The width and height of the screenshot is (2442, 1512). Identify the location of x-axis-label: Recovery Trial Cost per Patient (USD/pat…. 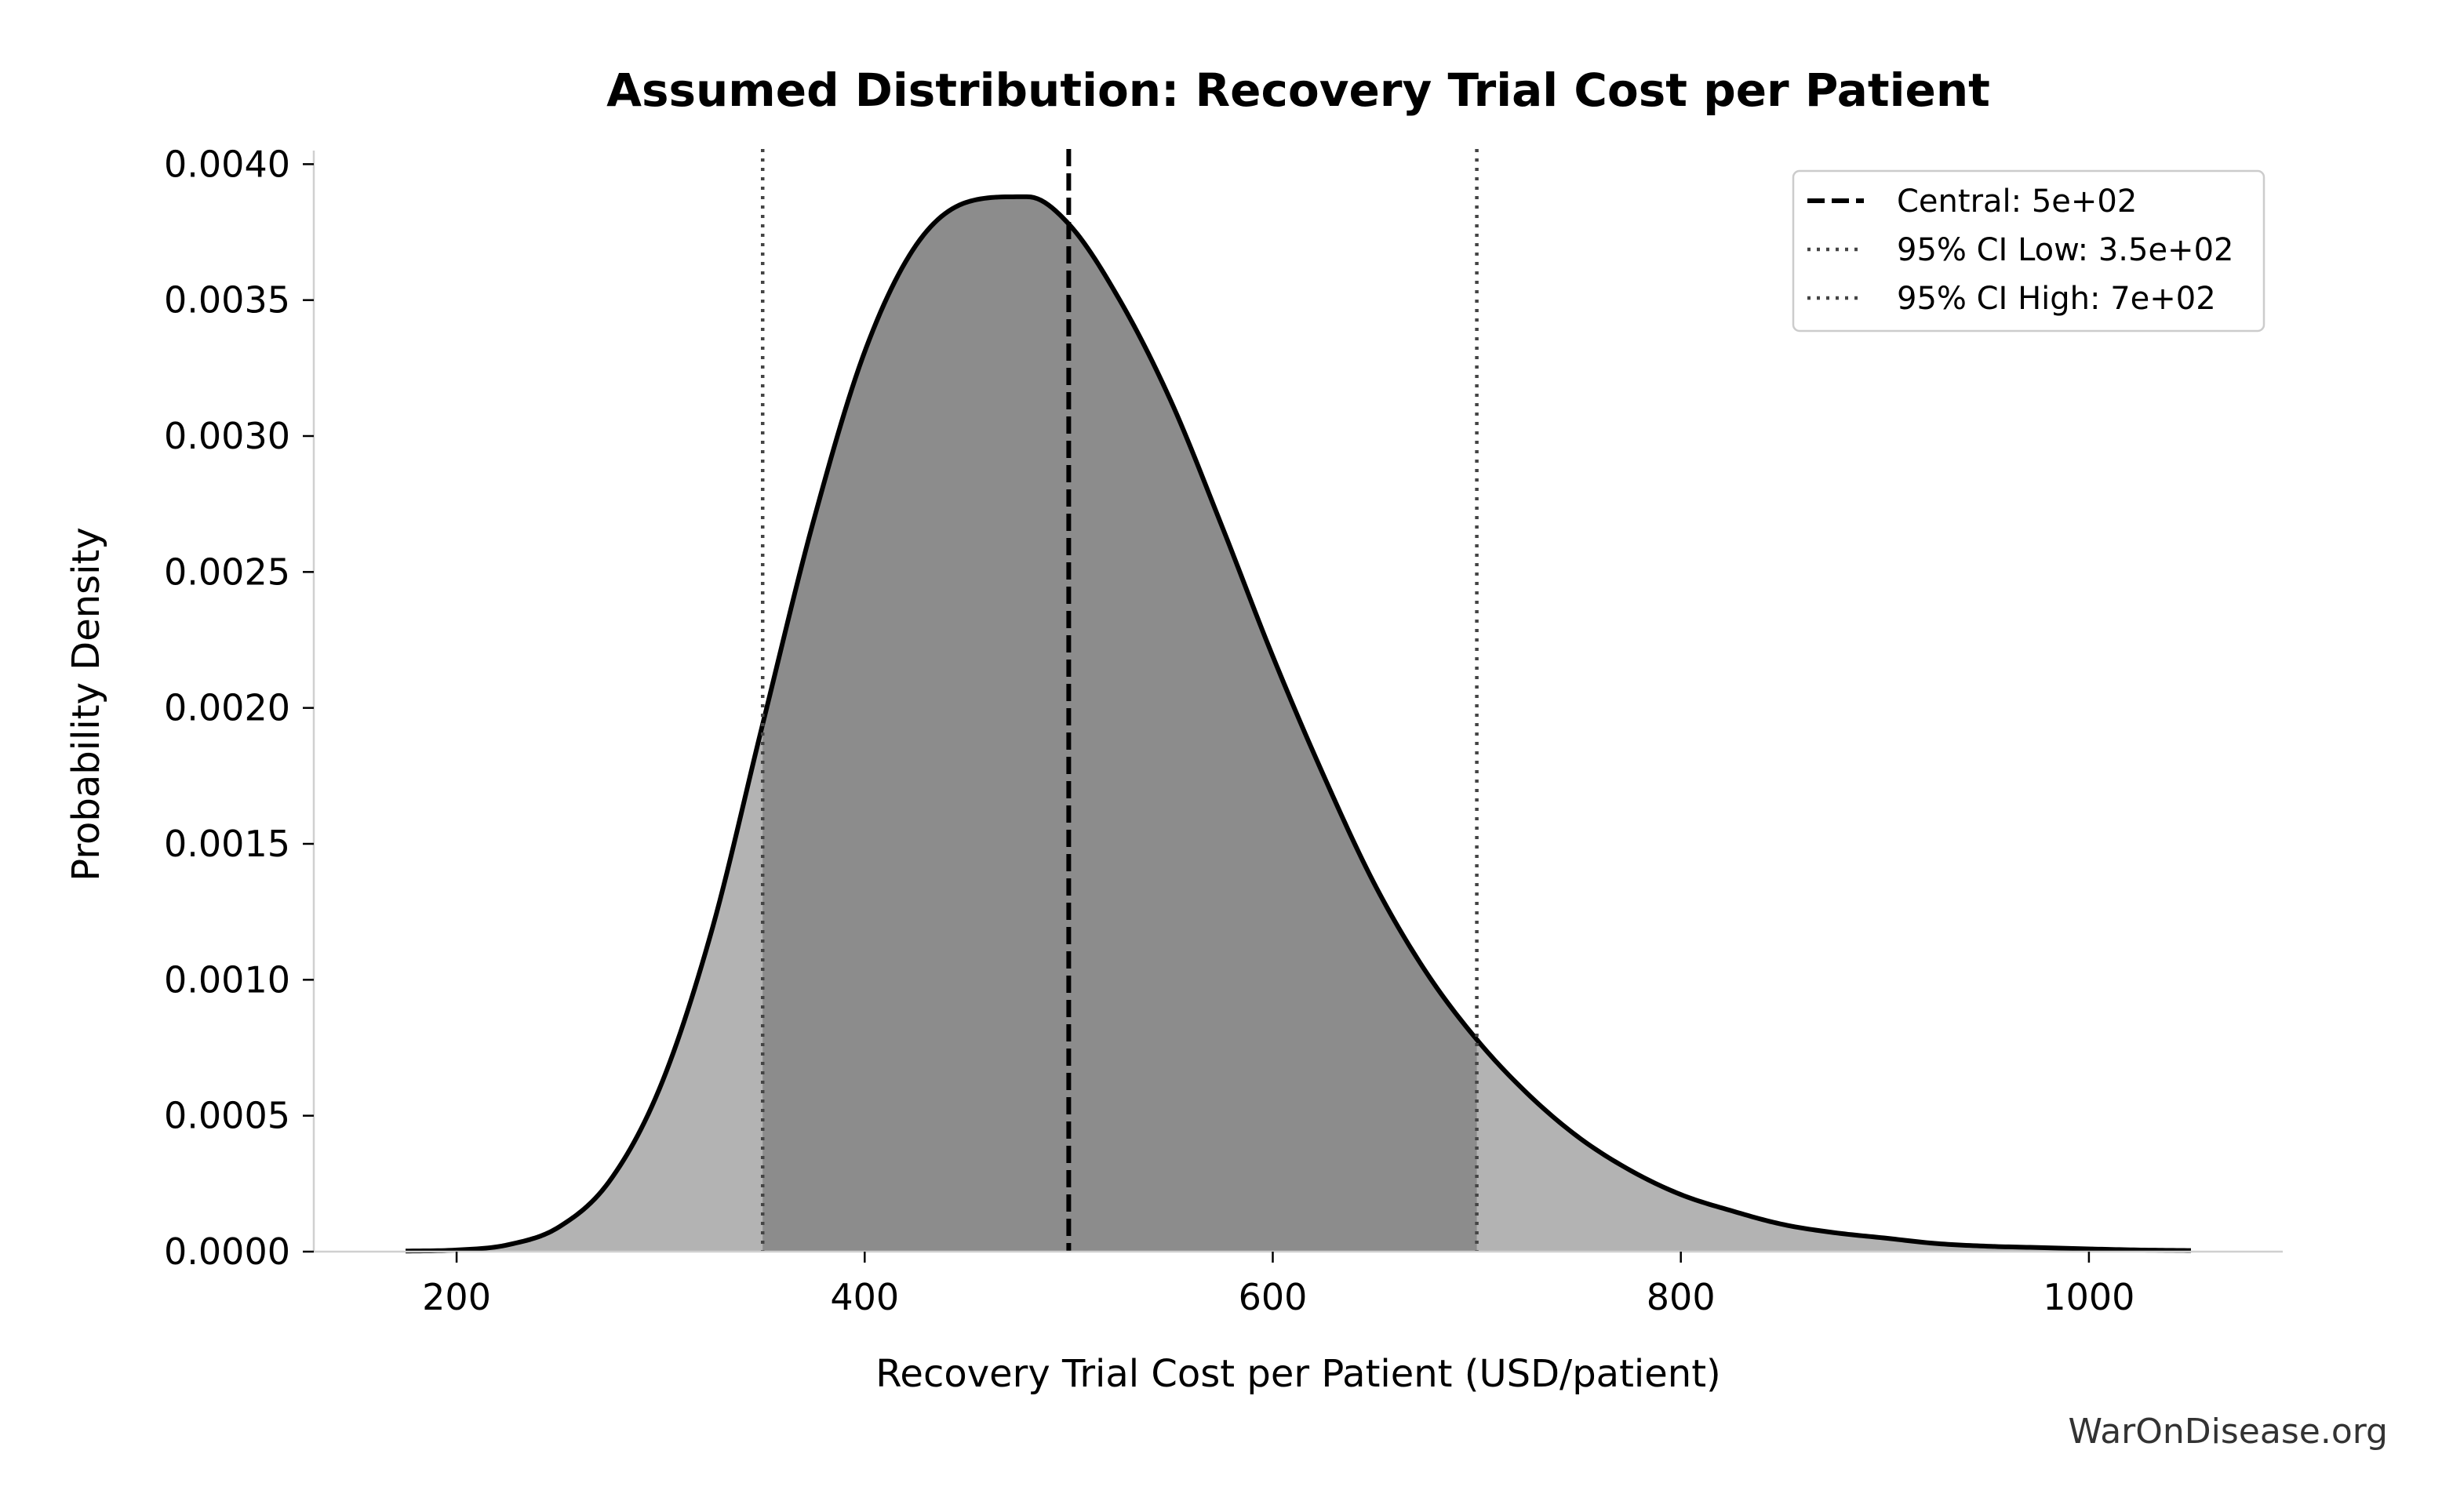
(1298, 1374).